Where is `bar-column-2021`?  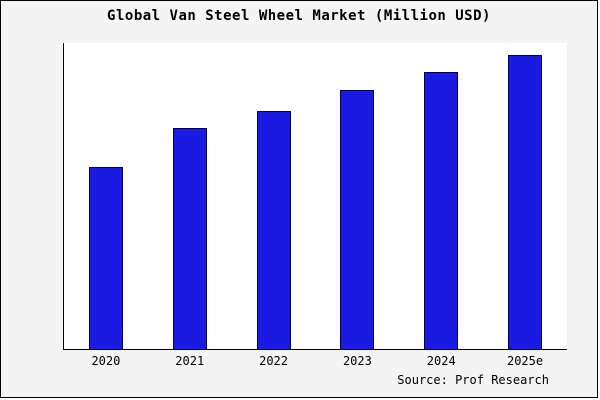 bar-column-2021 is located at coordinates (189, 196).